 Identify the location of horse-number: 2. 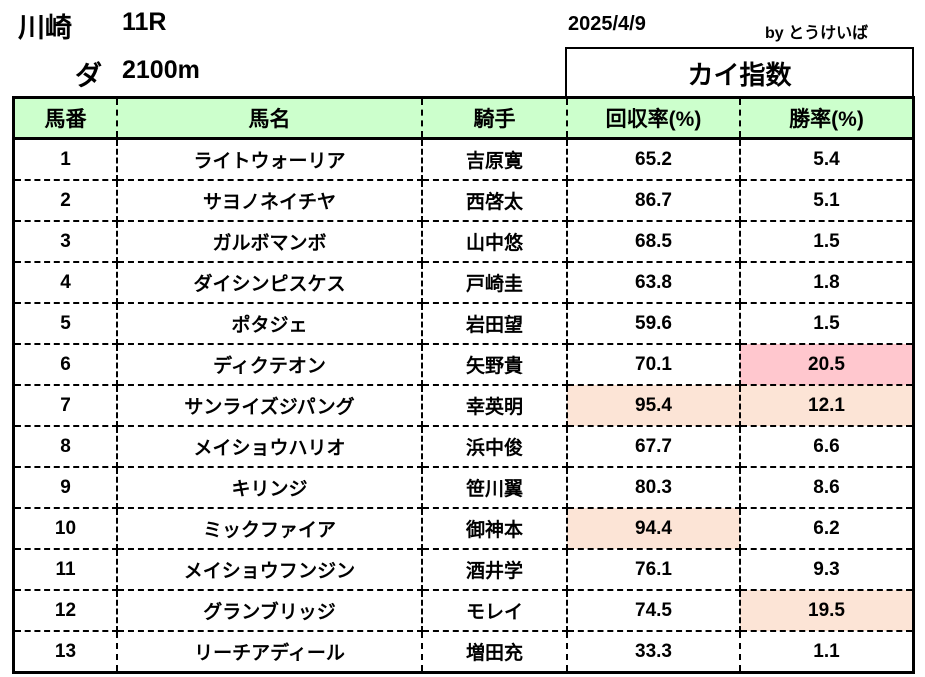
(65, 200).